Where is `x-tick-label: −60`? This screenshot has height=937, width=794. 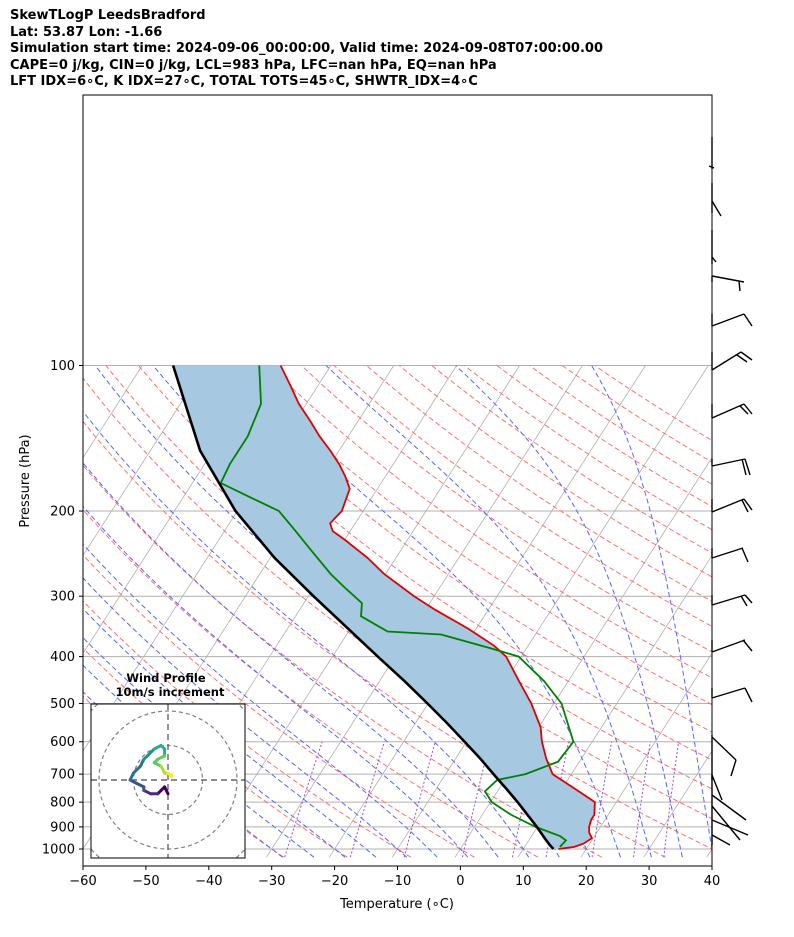 x-tick-label: −60 is located at coordinates (82, 881).